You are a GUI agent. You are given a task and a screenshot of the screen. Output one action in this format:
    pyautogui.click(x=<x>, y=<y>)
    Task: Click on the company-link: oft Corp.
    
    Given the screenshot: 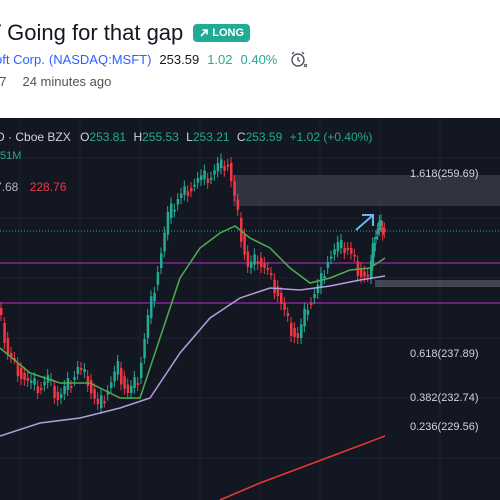 What is the action you would take?
    pyautogui.click(x=22, y=59)
    